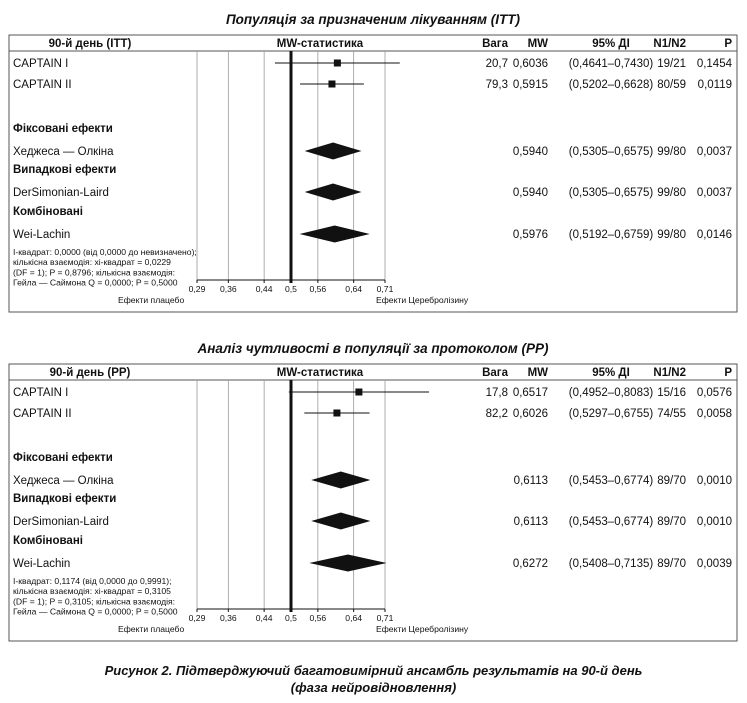  What do you see at coordinates (714, 481) in the screenshot?
I see `pooled-p: 0,0010` at bounding box center [714, 481].